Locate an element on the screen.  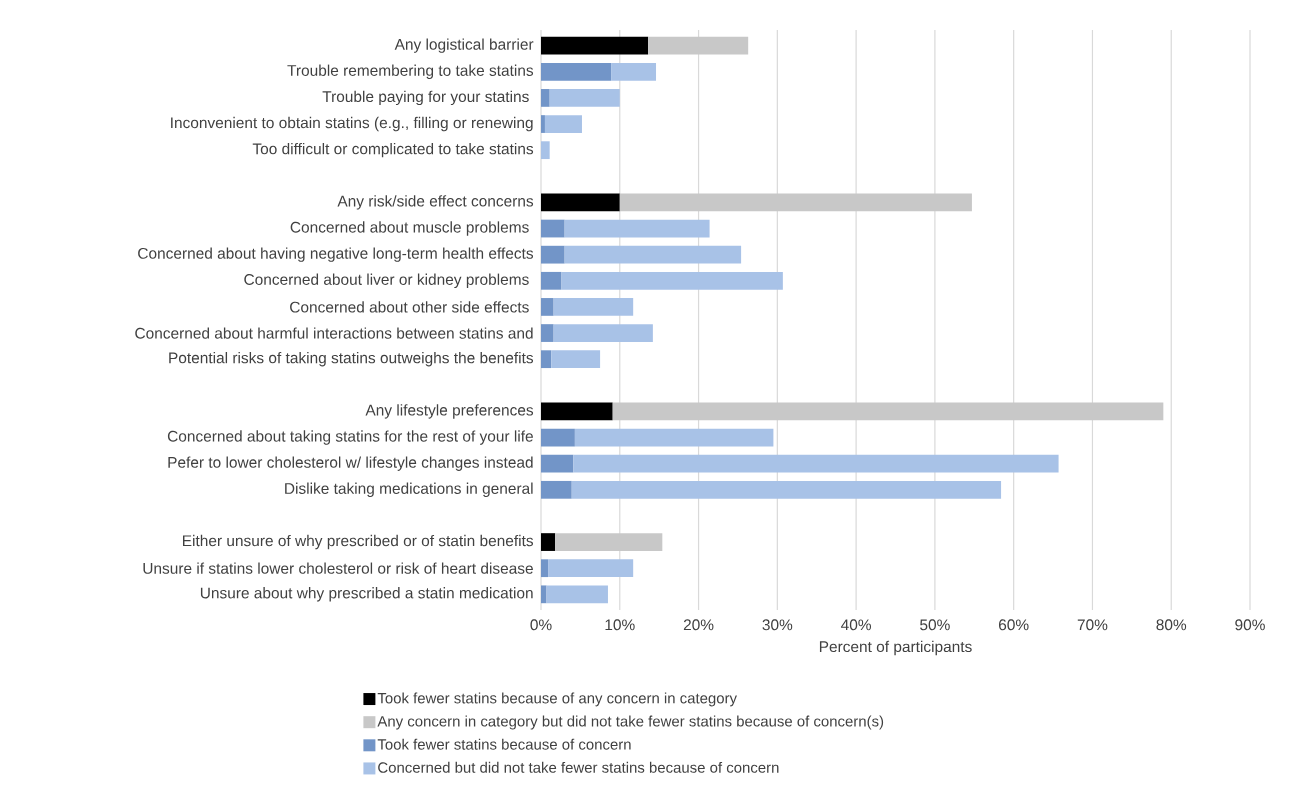
x-axis-title: Percent of participants is located at coordinates (895, 648).